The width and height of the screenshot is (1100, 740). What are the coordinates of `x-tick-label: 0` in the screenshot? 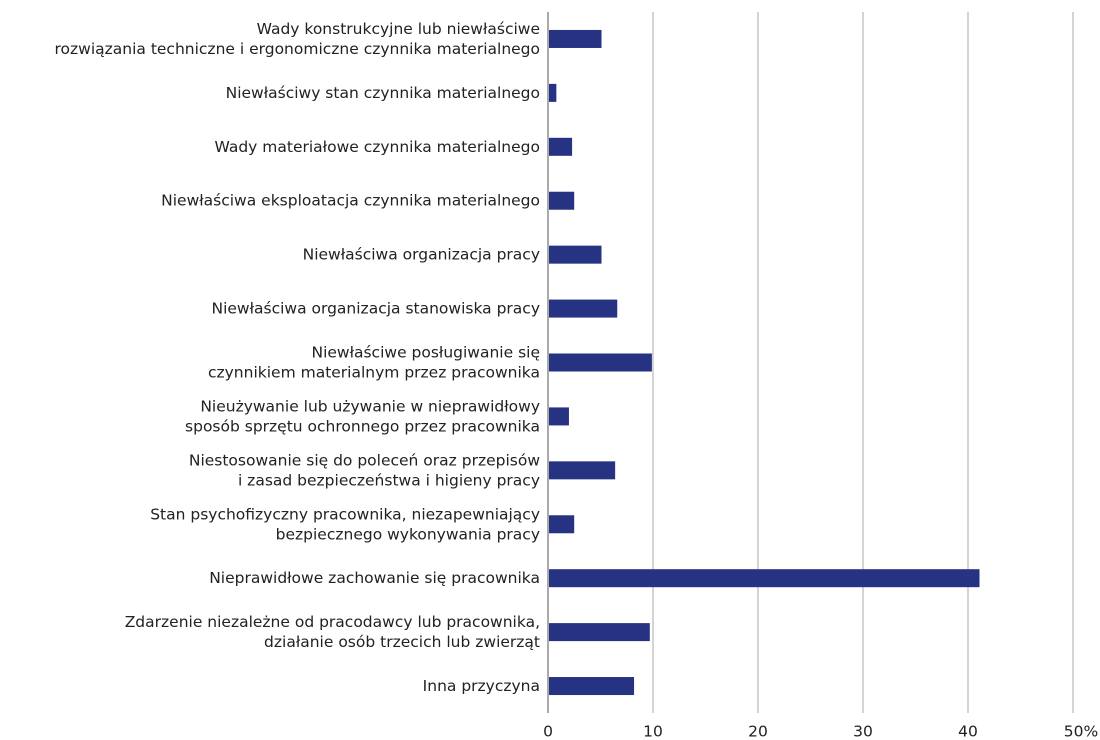 It's located at (548, 731).